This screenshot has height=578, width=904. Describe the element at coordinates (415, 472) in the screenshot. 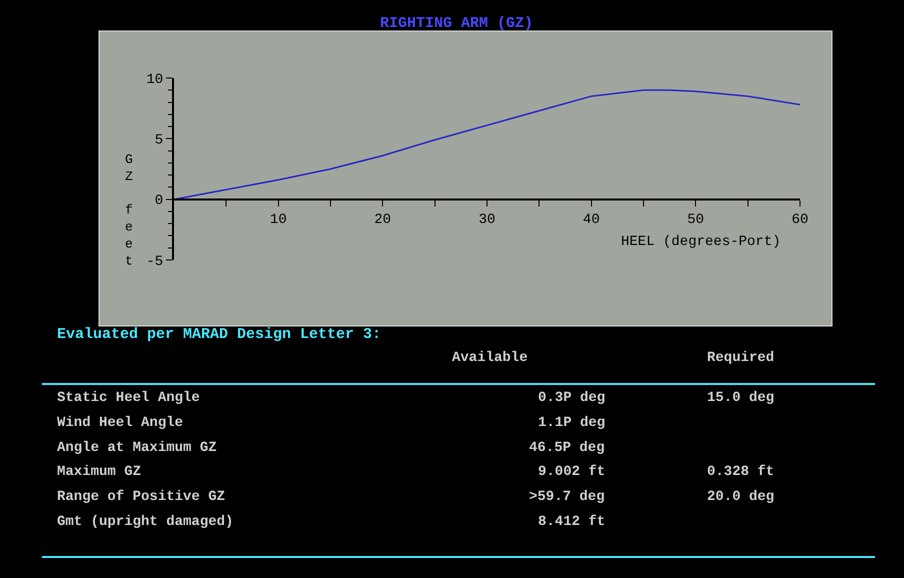

I see `text: Maximum GZ 9.002 ft 0.328 ft` at that location.